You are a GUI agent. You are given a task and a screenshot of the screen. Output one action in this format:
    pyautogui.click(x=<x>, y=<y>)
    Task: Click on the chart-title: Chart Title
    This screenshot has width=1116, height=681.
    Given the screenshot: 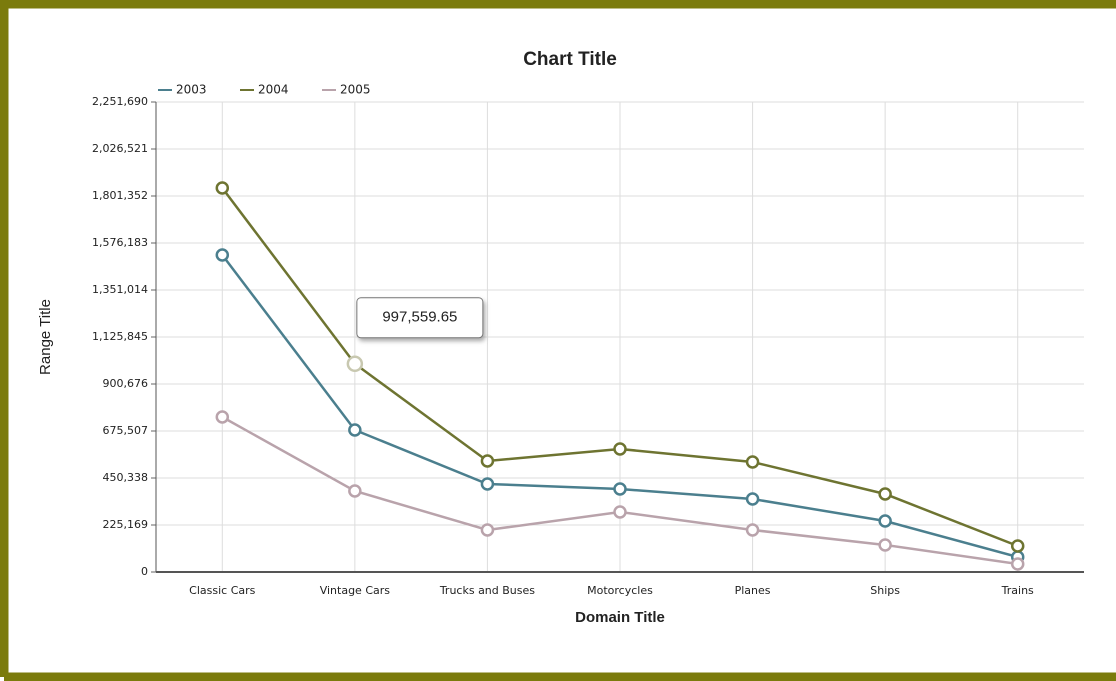 What is the action you would take?
    pyautogui.click(x=570, y=59)
    